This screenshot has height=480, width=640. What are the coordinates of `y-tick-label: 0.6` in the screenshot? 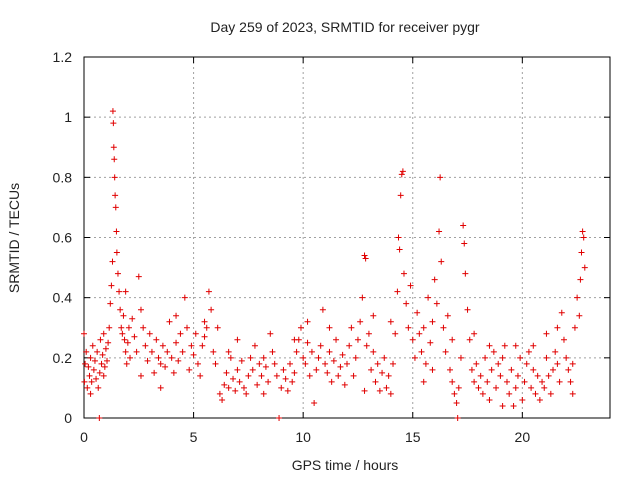 It's located at (63, 238).